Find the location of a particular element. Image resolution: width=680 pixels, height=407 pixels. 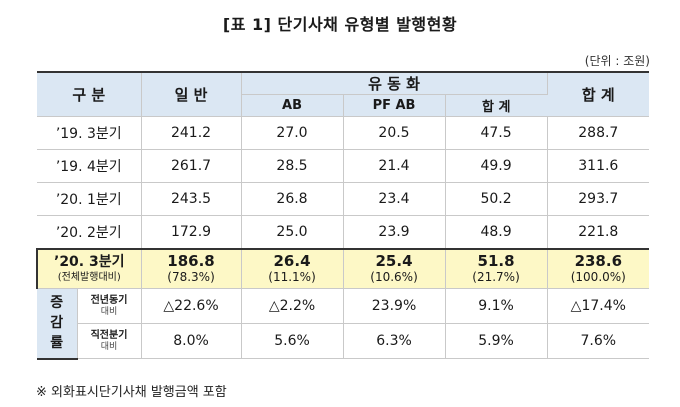

growth-sub-total: 9.1% is located at coordinates (496, 306).